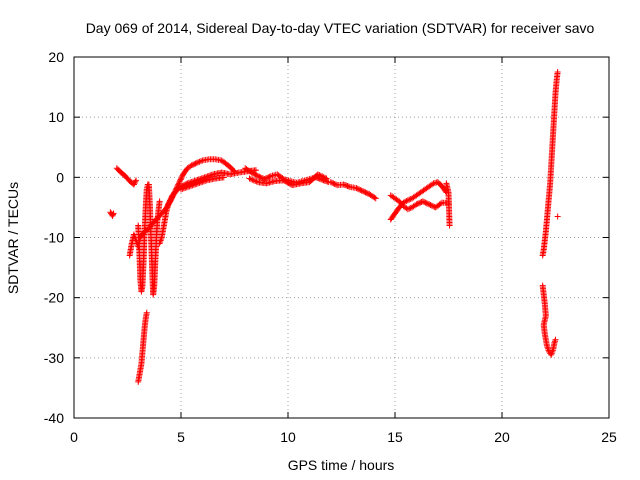  I want to click on x-tick-label: 20, so click(502, 437).